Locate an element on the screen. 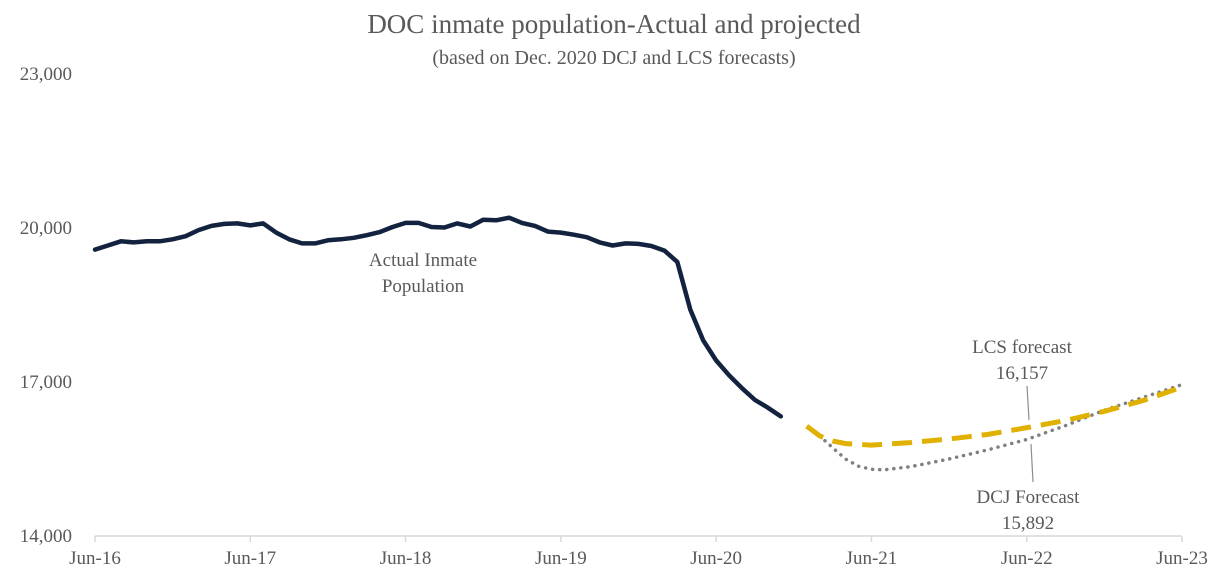 The image size is (1228, 575). annotation-actual-line1: Actual Inmate is located at coordinates (423, 260).